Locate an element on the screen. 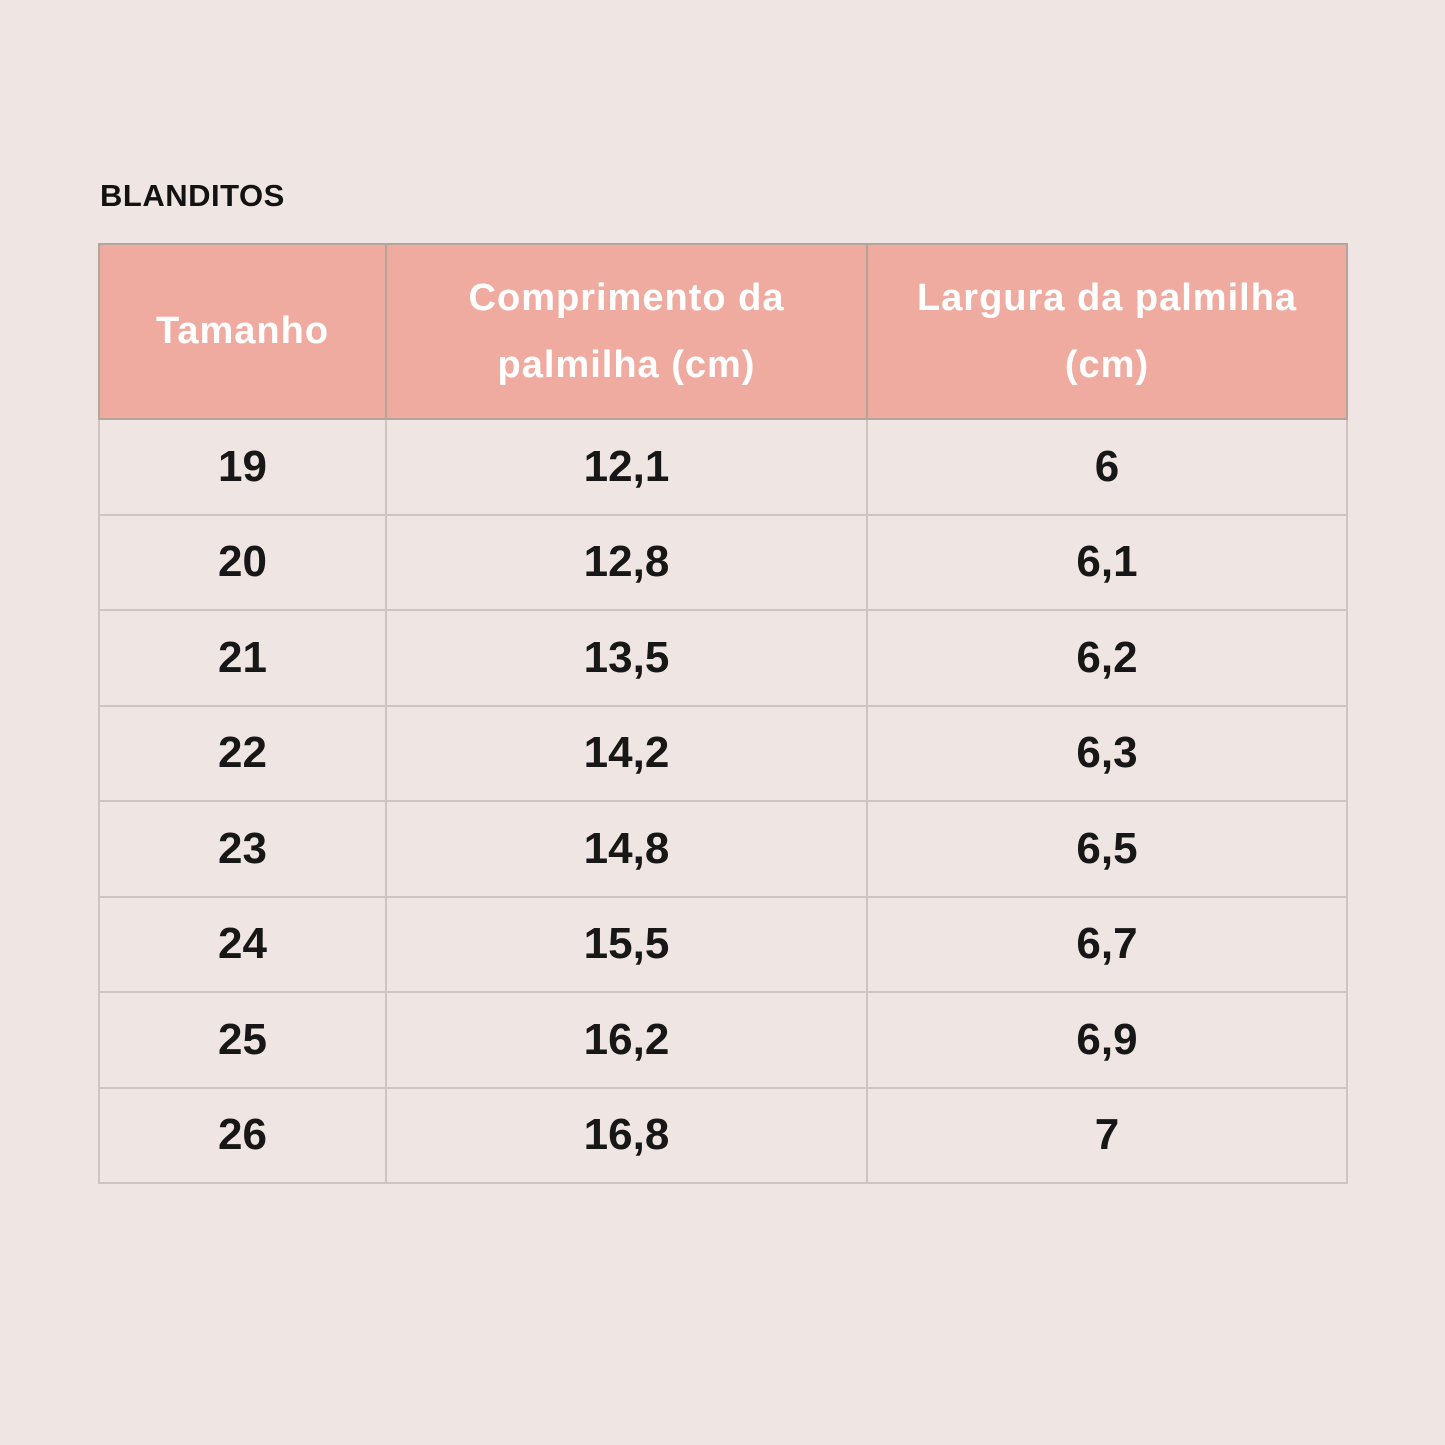 The height and width of the screenshot is (1445, 1445). cell-size: 22 is located at coordinates (242, 753).